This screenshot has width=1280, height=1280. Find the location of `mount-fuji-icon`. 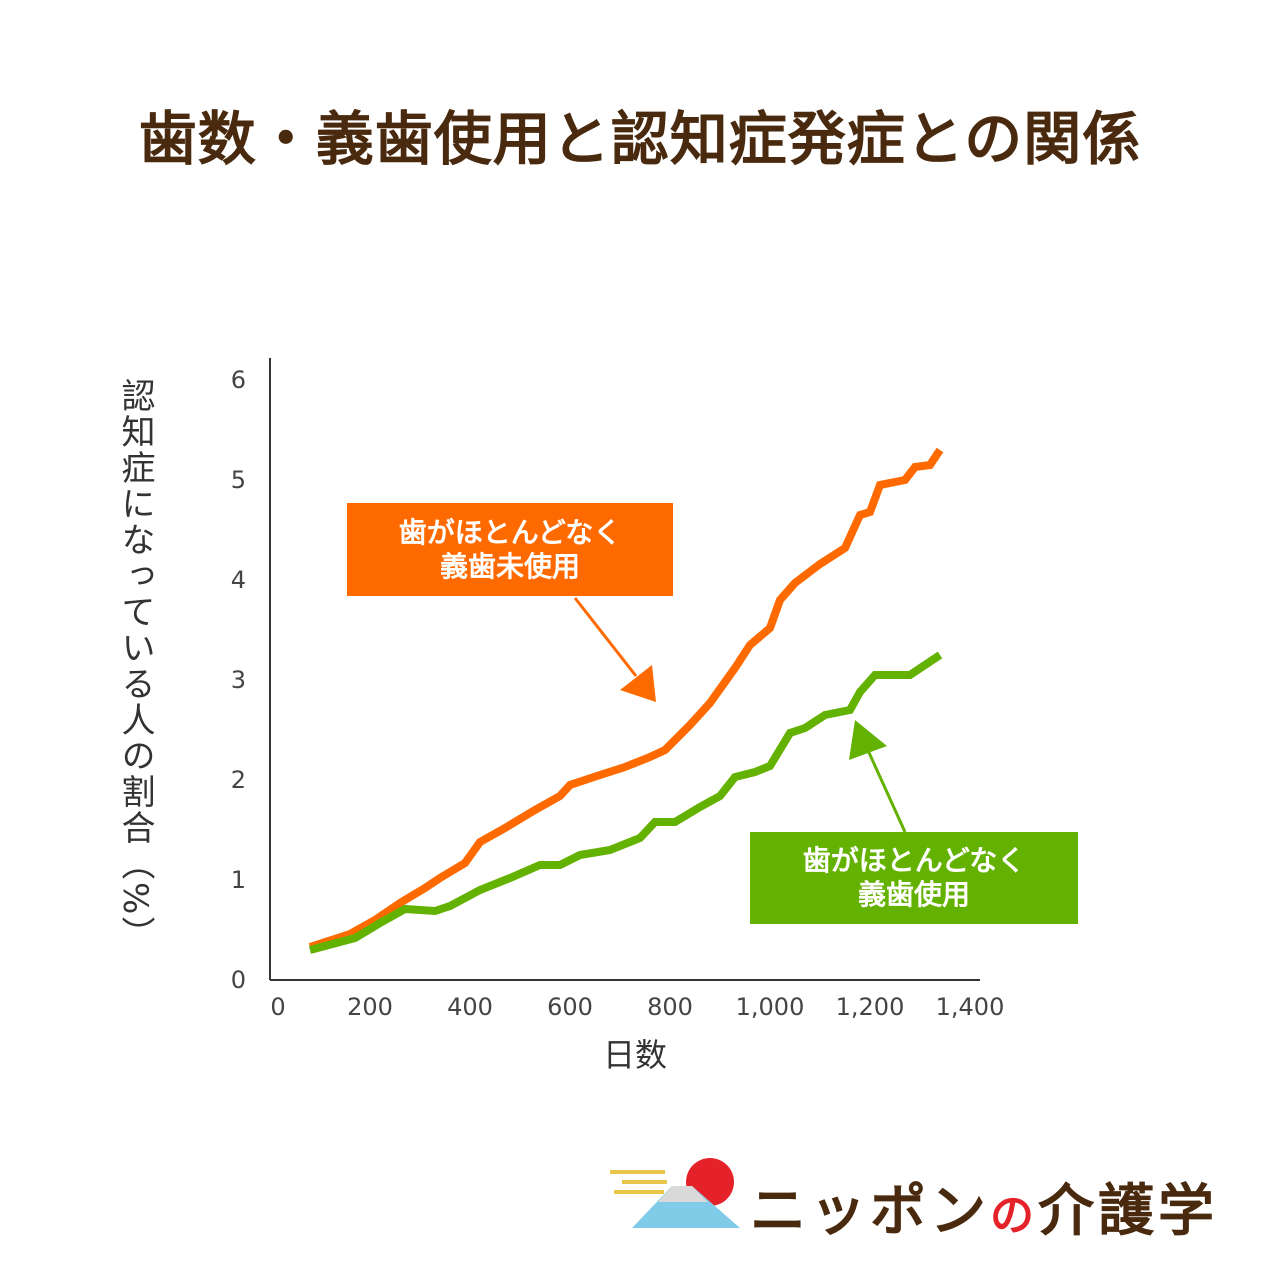

mount-fuji-icon is located at coordinates (675, 1193).